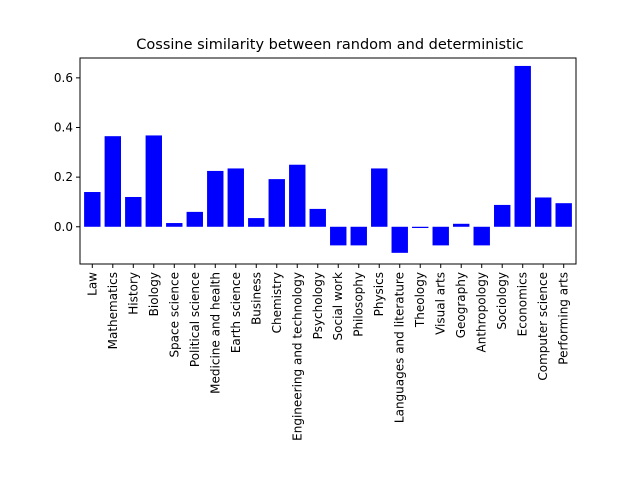  Describe the element at coordinates (522, 146) in the screenshot. I see `bar-economics` at that location.